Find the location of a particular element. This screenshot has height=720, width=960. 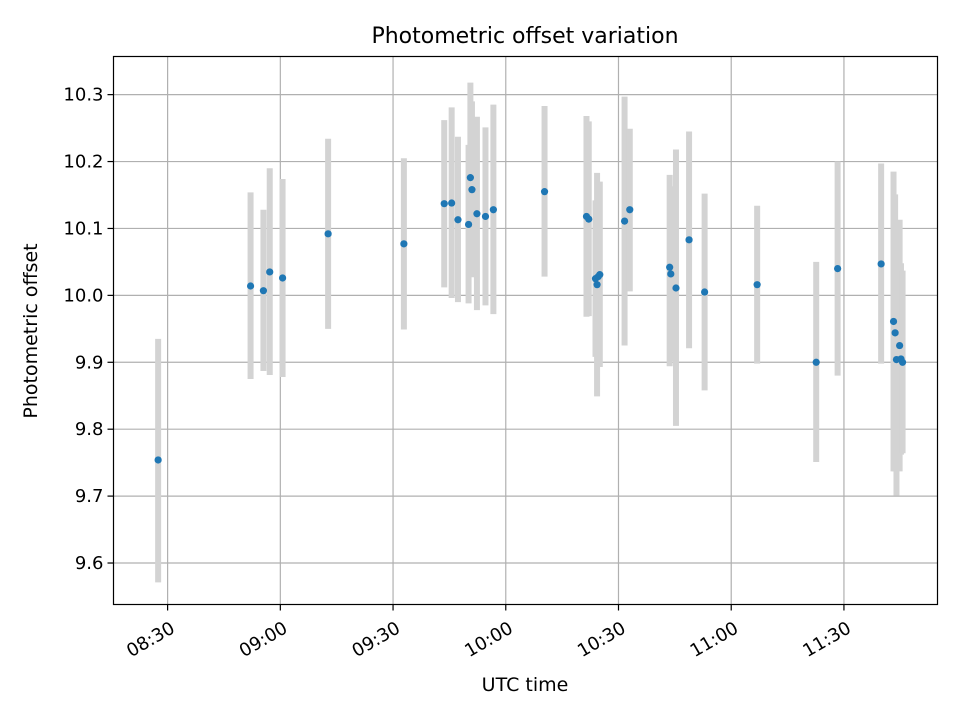

y-tick-label: 9.7 is located at coordinates (89, 496).